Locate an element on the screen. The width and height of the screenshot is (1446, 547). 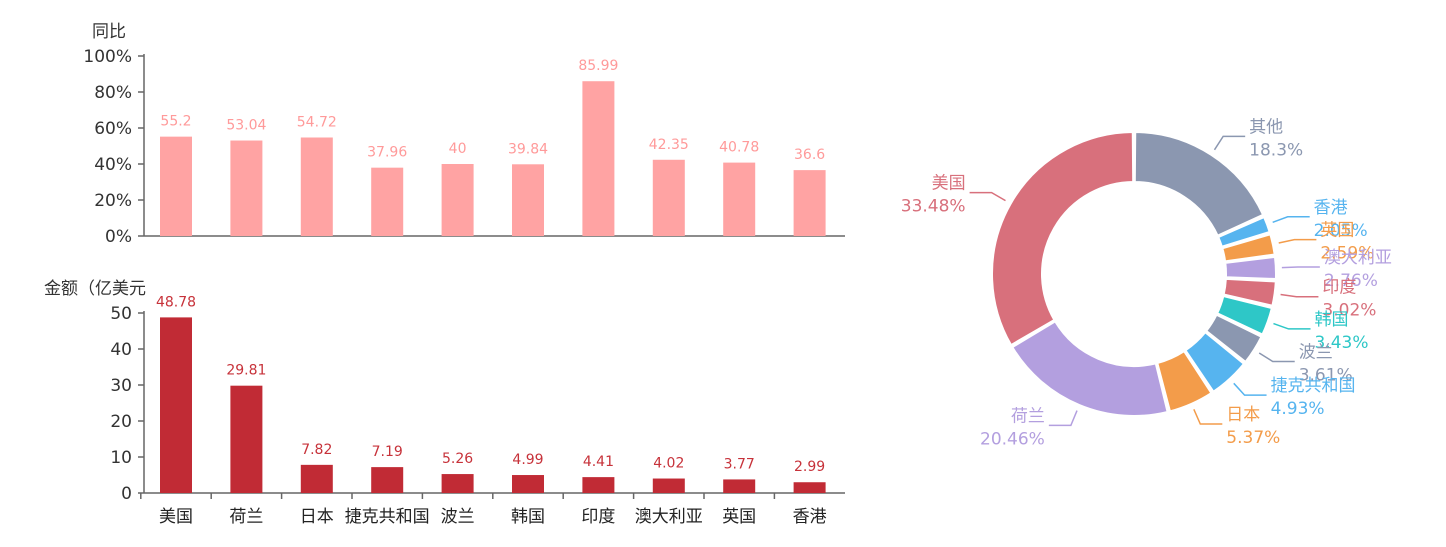
top-y-tick-label: 80% is located at coordinates (113, 93).